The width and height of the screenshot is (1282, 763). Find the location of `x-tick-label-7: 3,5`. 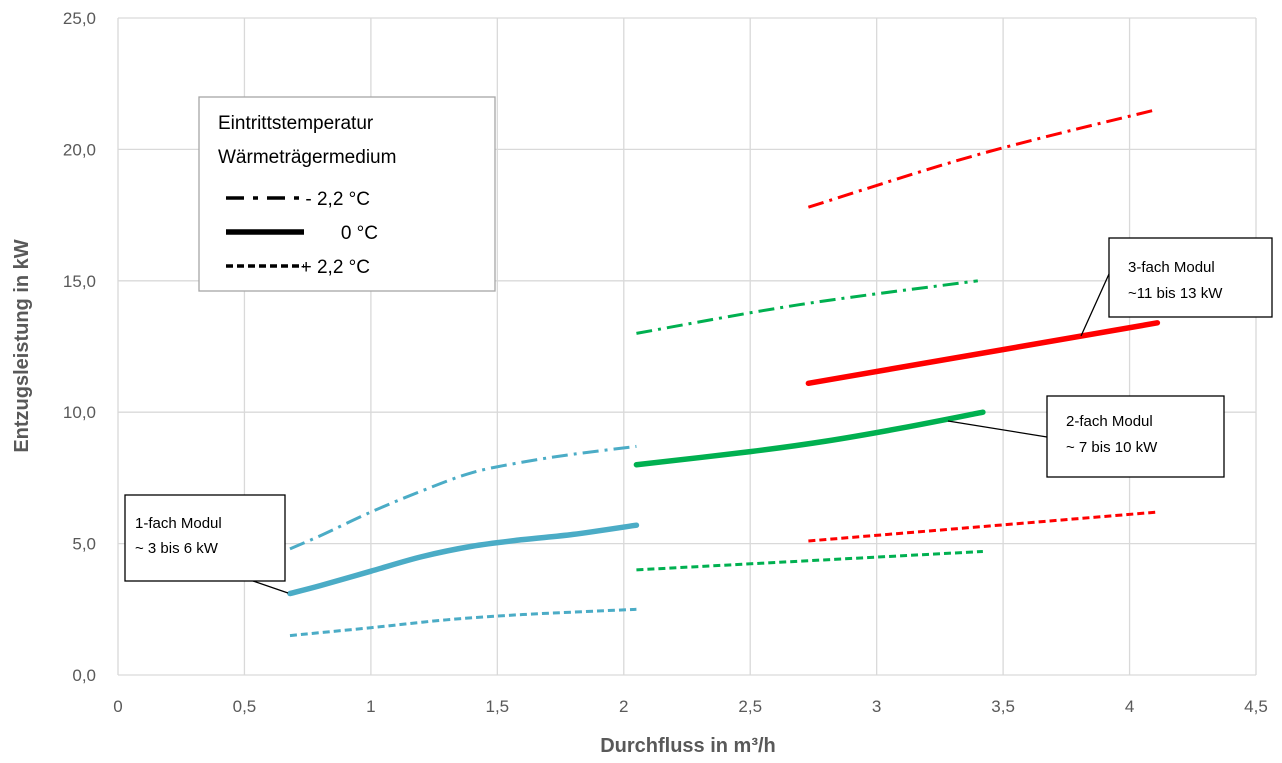

x-tick-label-7: 3,5 is located at coordinates (1003, 706).